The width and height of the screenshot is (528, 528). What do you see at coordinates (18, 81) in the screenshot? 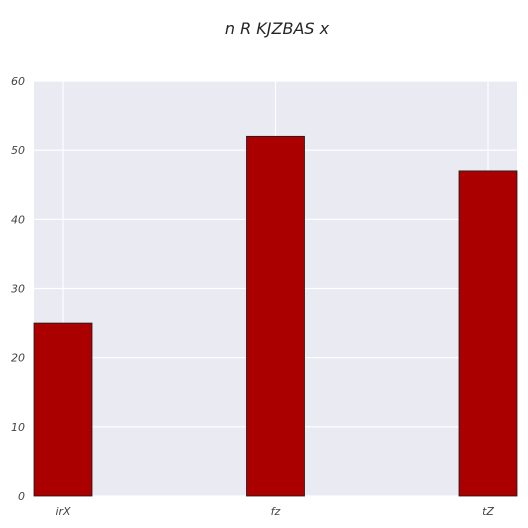
I see `y-tick-label-60: 60` at bounding box center [18, 81].